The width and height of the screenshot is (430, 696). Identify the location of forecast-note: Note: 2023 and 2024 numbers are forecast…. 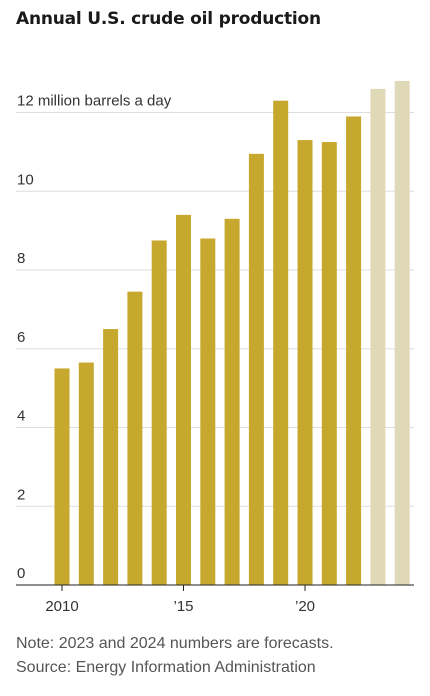
(175, 643).